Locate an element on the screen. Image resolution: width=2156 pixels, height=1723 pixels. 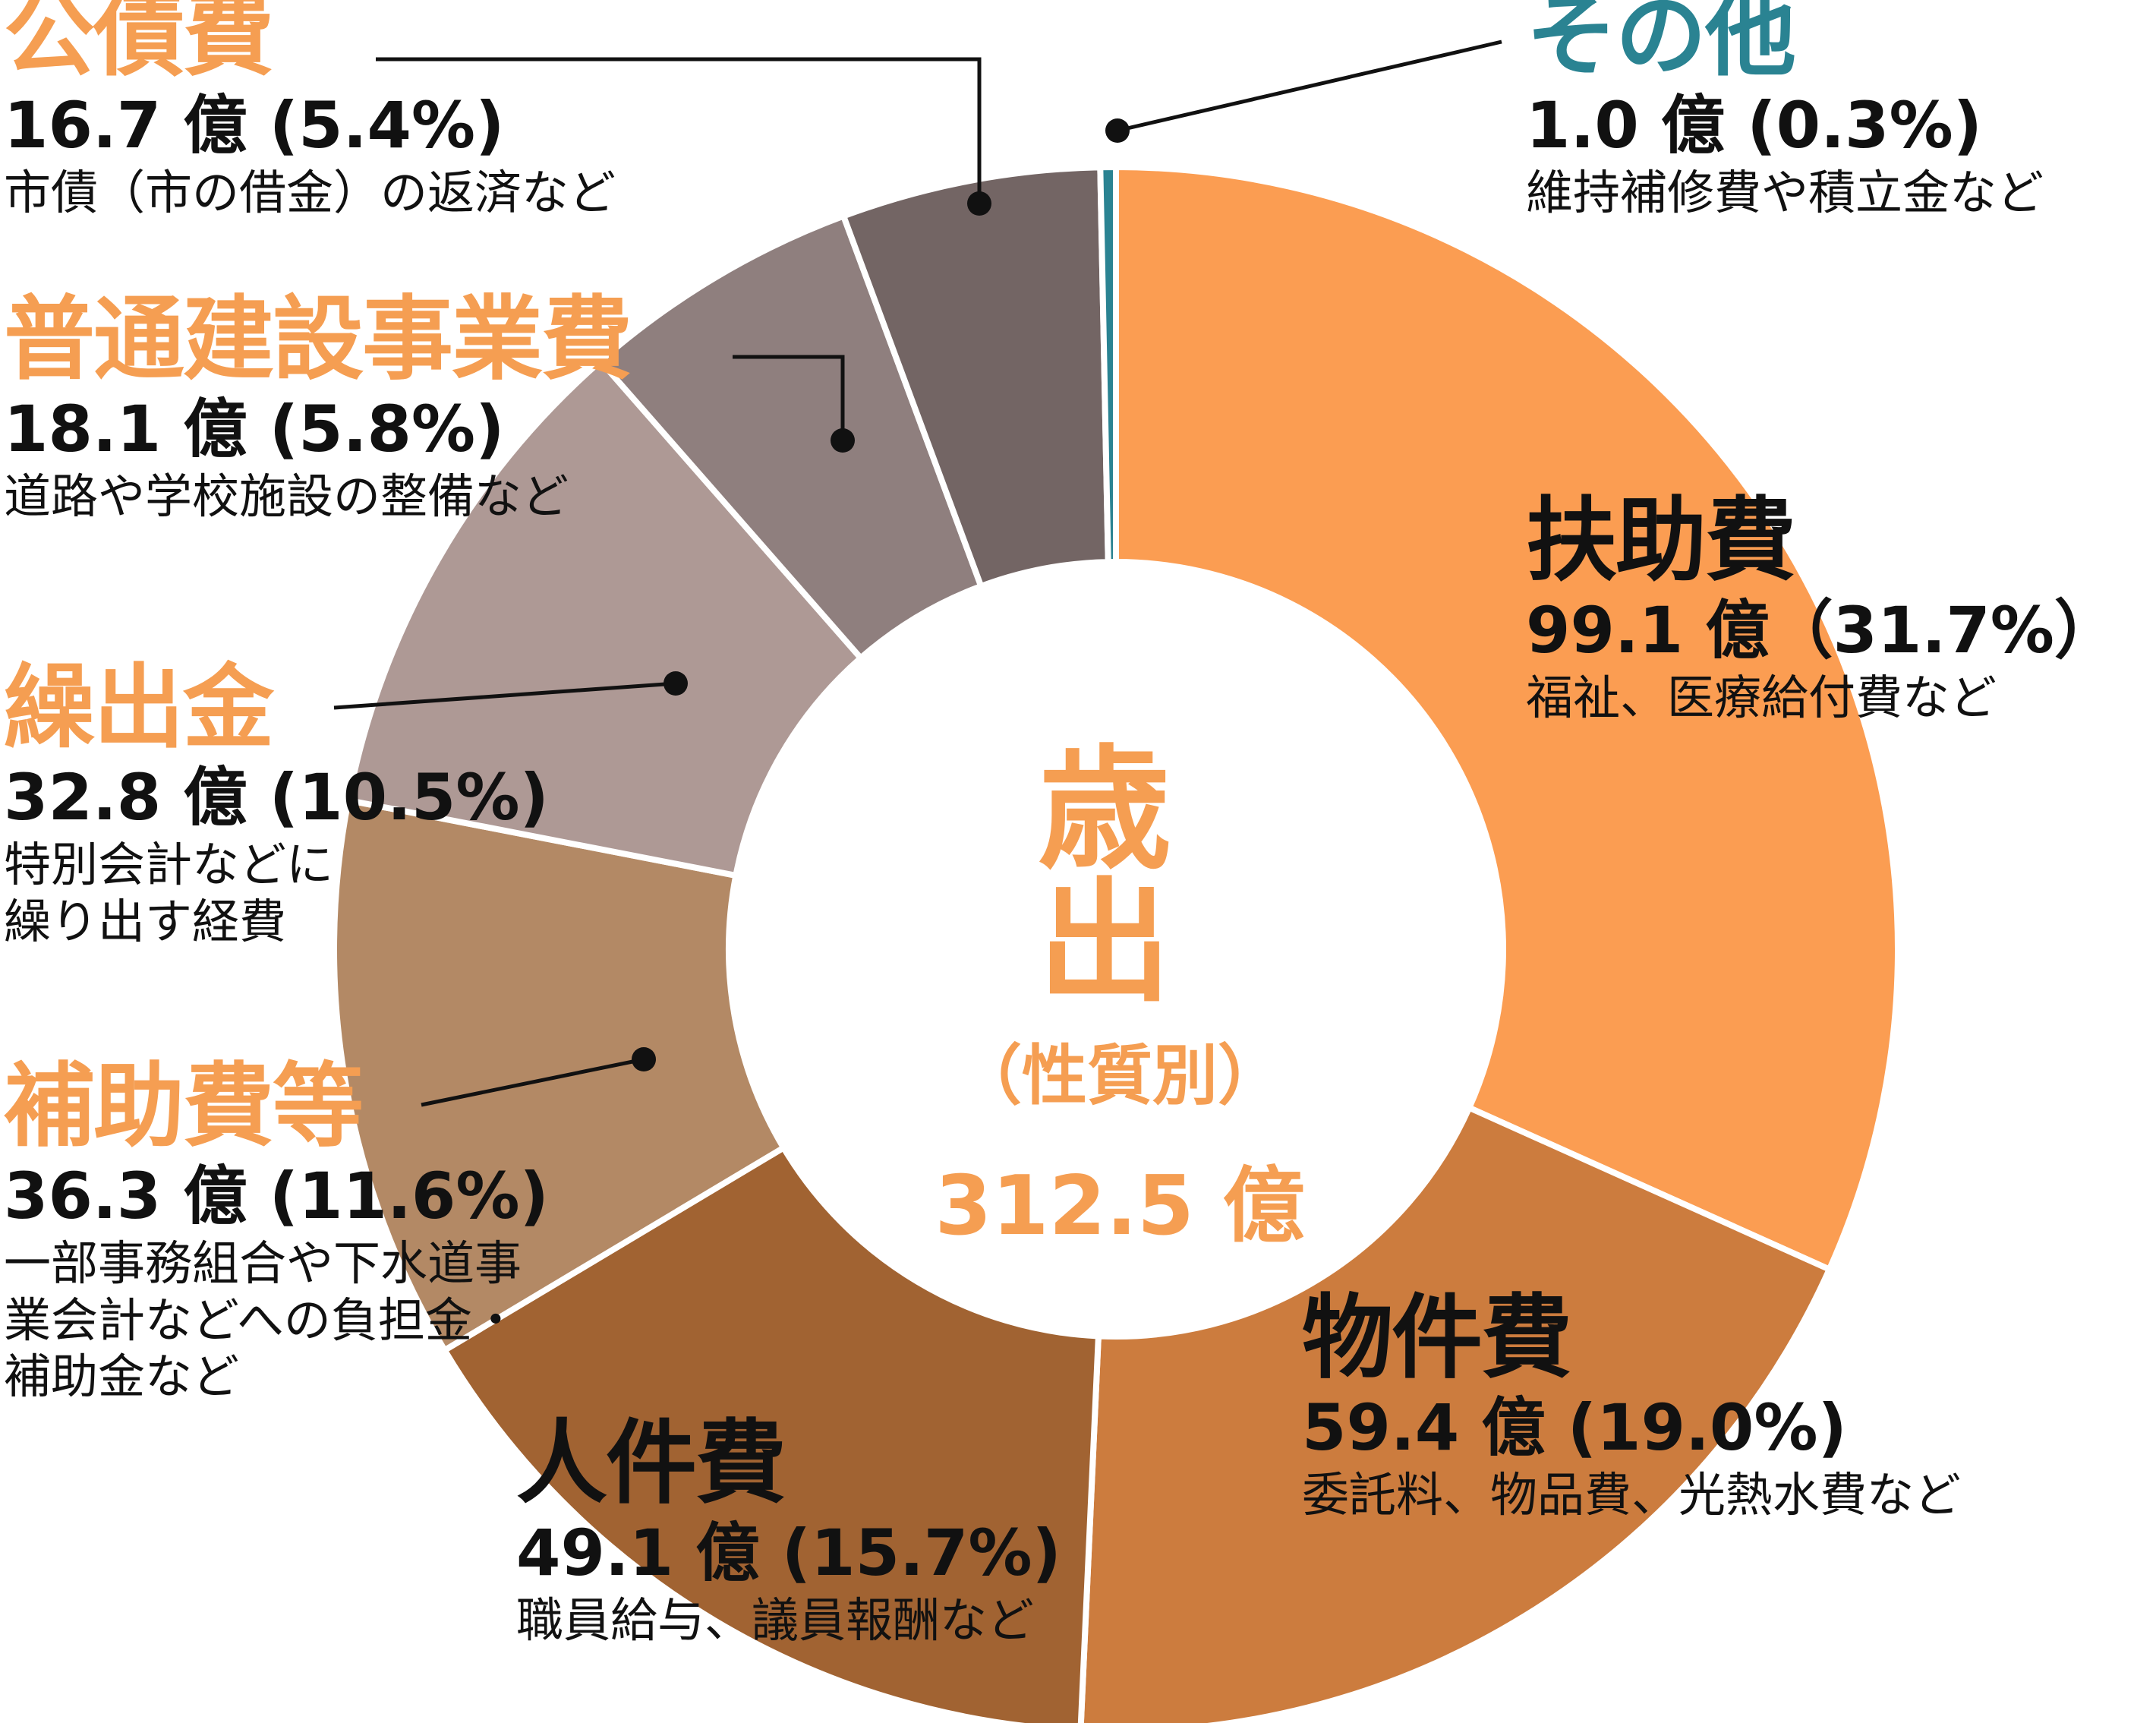
slice-label-3: 人件費 49.1 億 (15.7%) 職員給与、議員報酬など is located at coordinates (788, 1533).